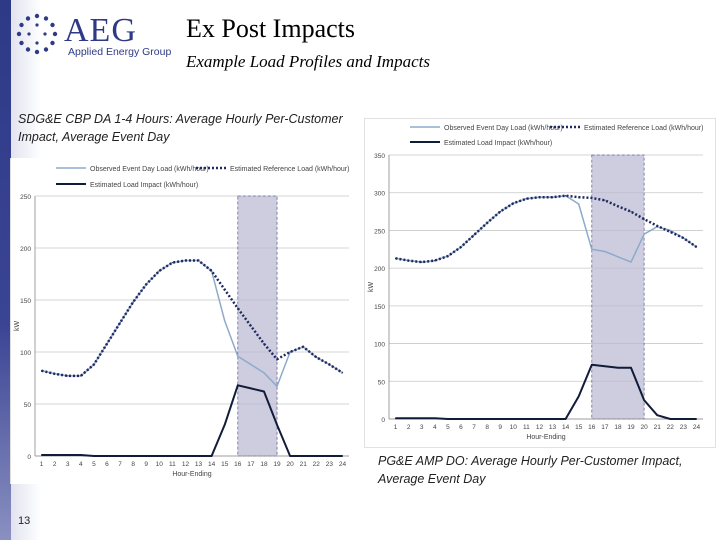  I want to click on pge-legend-label-1: Observed Event Day Load (kWh/hour), so click(503, 128).